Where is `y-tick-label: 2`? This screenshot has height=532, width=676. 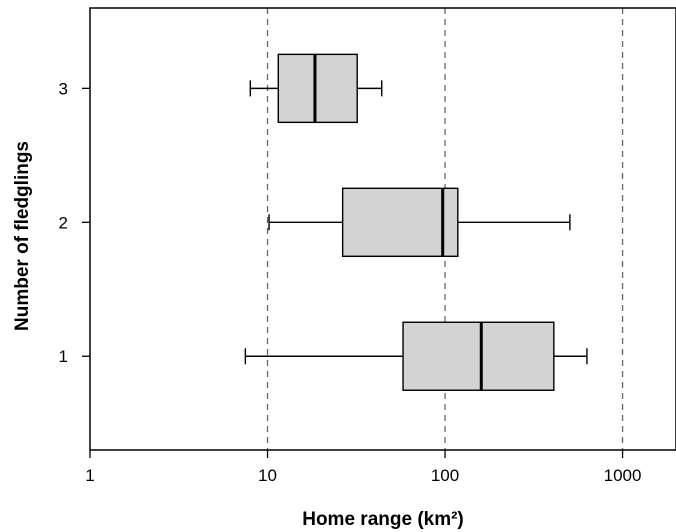 y-tick-label: 2 is located at coordinates (63, 222).